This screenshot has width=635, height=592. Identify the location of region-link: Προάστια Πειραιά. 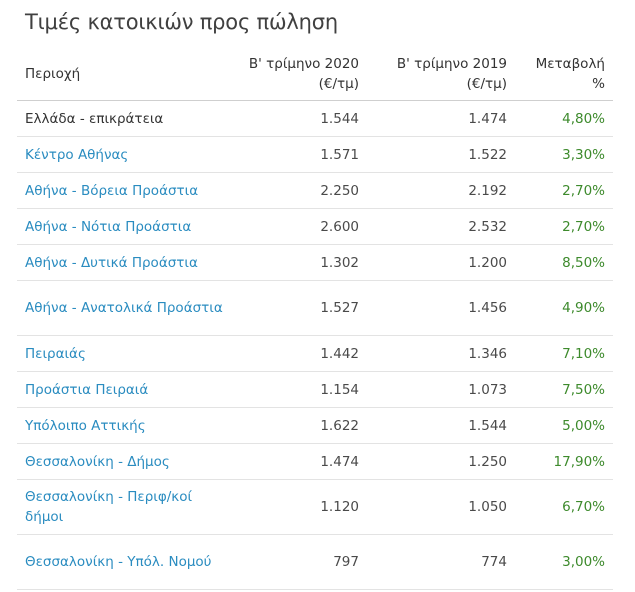
(125, 389).